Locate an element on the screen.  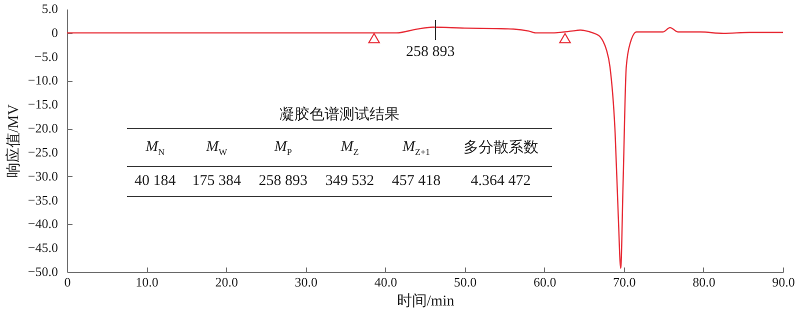
x-tick-label: 80.0 is located at coordinates (704, 282).